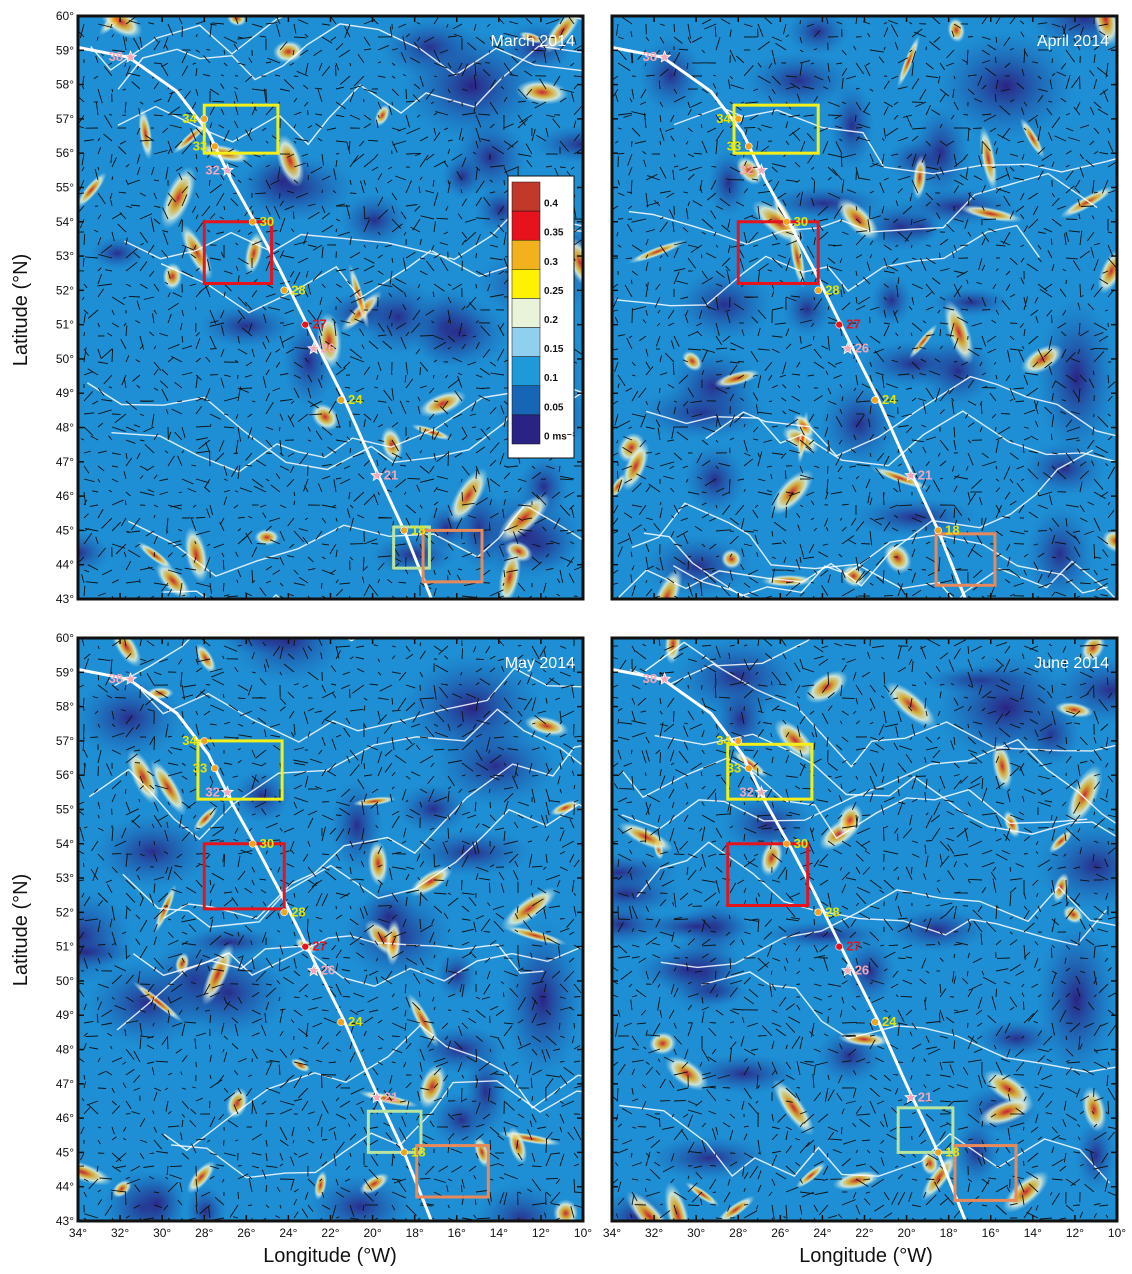  What do you see at coordinates (65, 565) in the screenshot?
I see `lat-tick-label: 44°` at bounding box center [65, 565].